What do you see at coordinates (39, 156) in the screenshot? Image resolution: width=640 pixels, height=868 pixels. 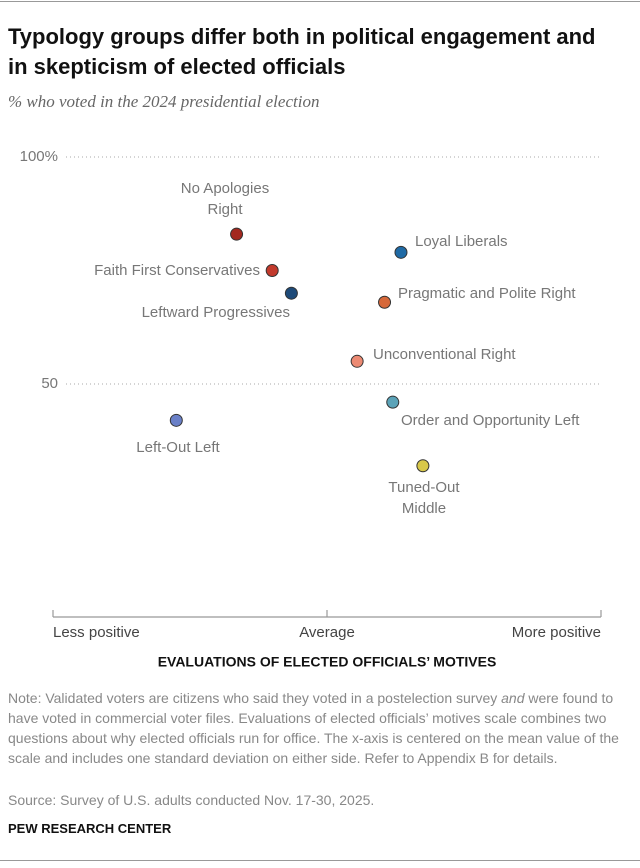 I see `y-tick-label: 100%` at bounding box center [39, 156].